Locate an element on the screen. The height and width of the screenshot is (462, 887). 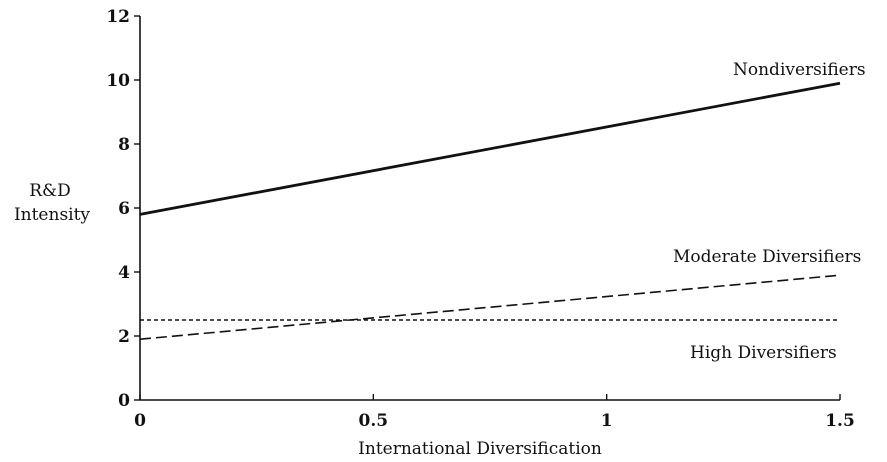
y-axis-title-line-2: Intensity is located at coordinates (52, 215).